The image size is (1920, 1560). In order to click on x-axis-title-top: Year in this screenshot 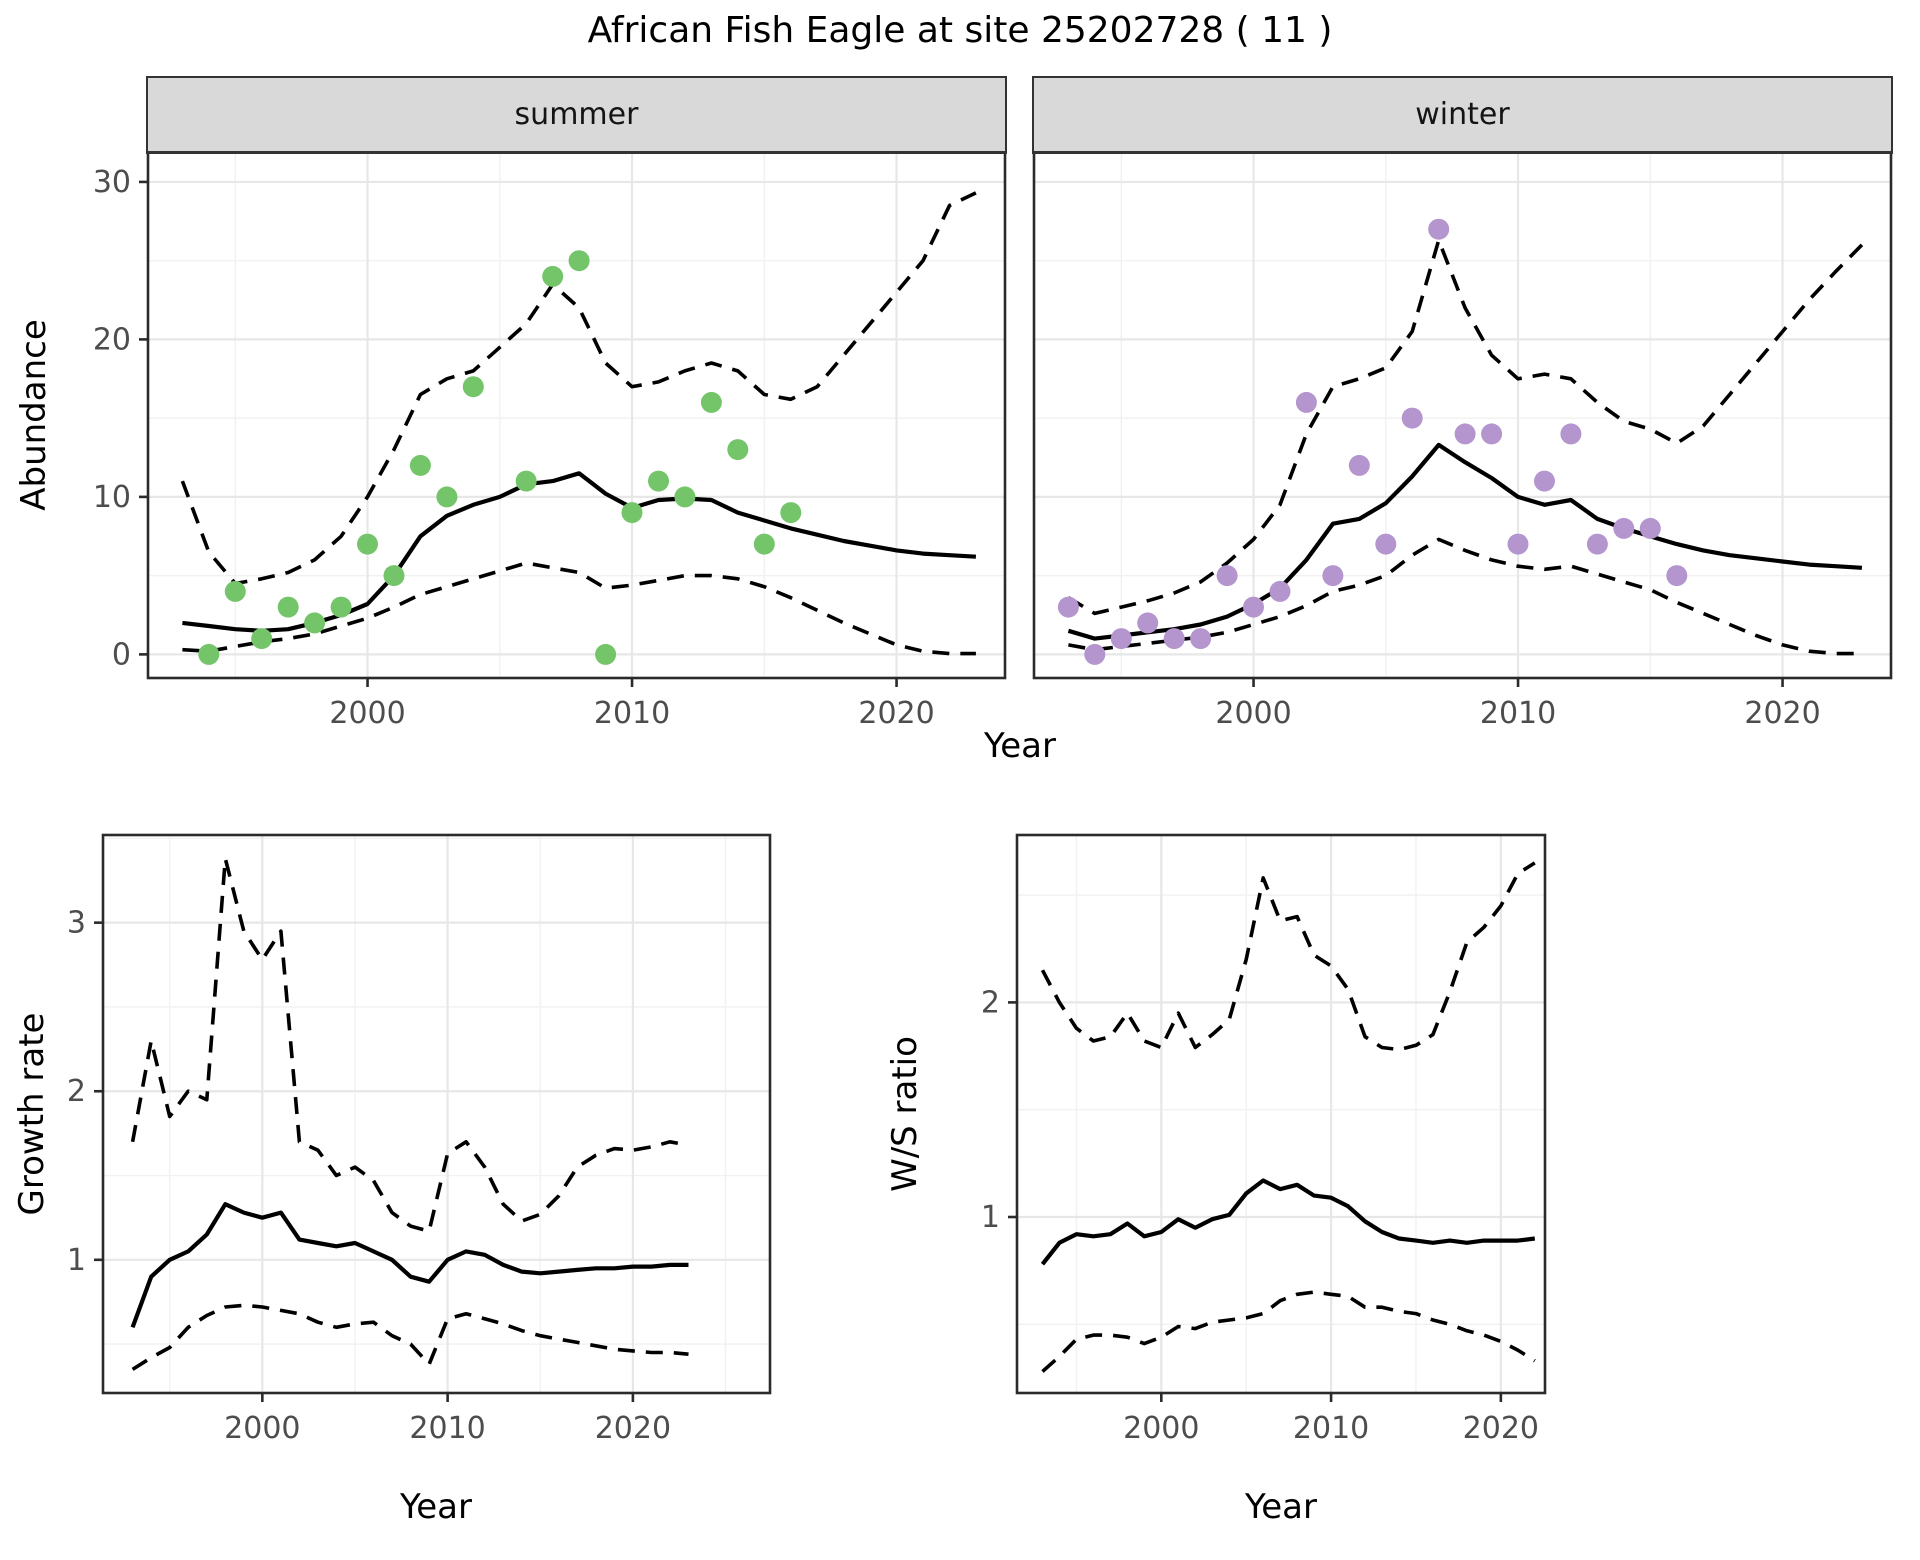, I will do `click(1020, 746)`.